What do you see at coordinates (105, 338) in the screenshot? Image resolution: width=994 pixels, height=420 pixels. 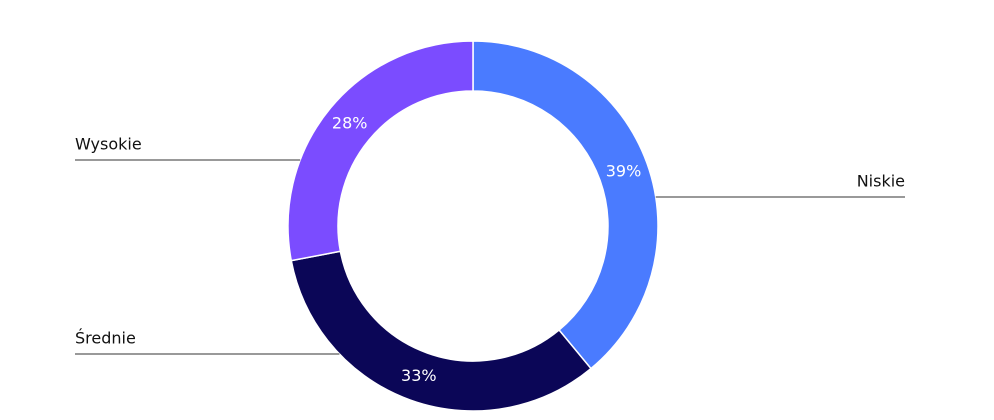 I see `category-label: Średnie` at bounding box center [105, 338].